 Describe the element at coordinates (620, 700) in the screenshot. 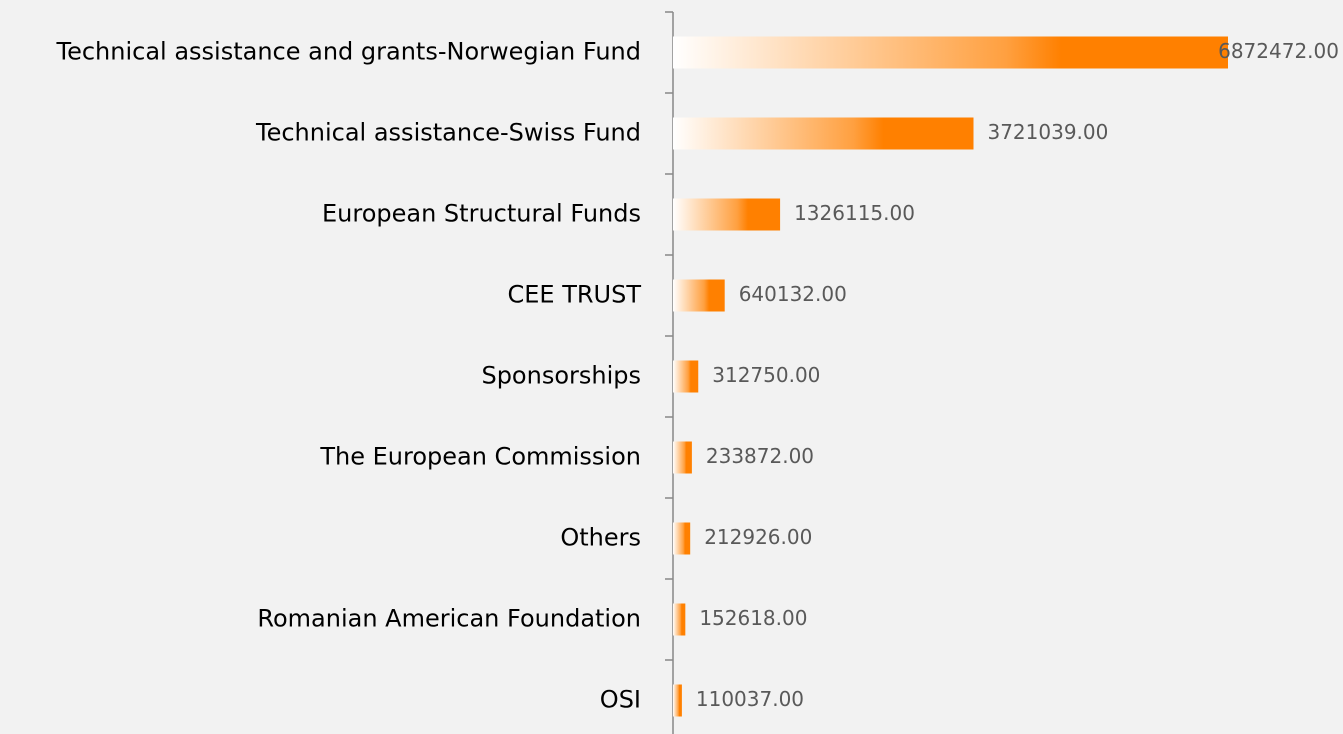

I see `category-label: OSI` at that location.